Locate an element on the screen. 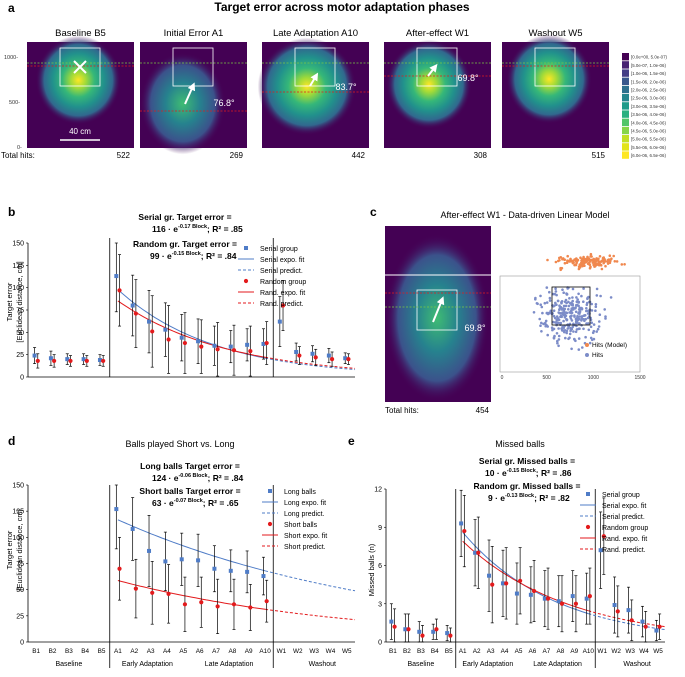  phase-label: Washout is located at coordinates (636, 664).